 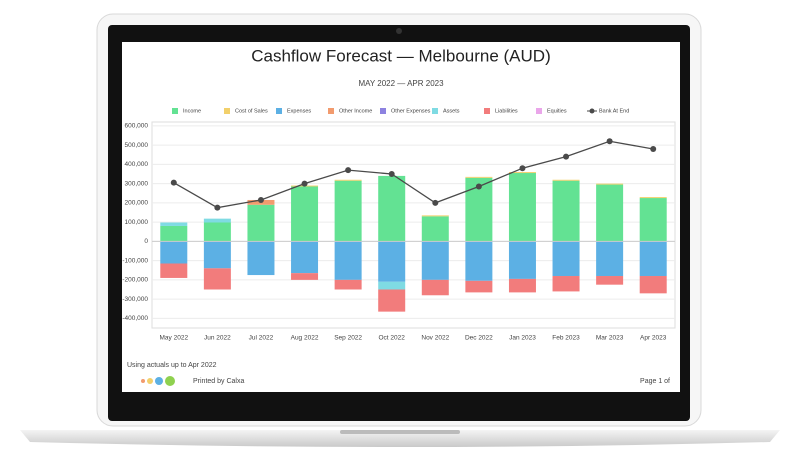 What do you see at coordinates (653, 338) in the screenshot?
I see `x-tick-label: Apr 2023` at bounding box center [653, 338].